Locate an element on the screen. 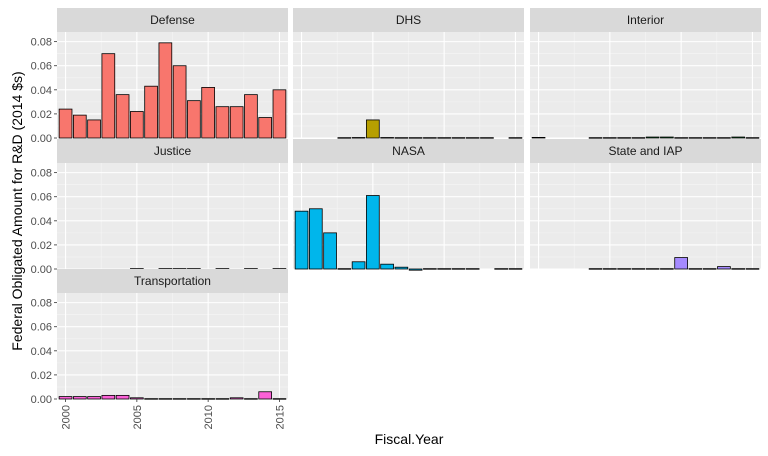  x-tick-label: 2000 is located at coordinates (67, 417).